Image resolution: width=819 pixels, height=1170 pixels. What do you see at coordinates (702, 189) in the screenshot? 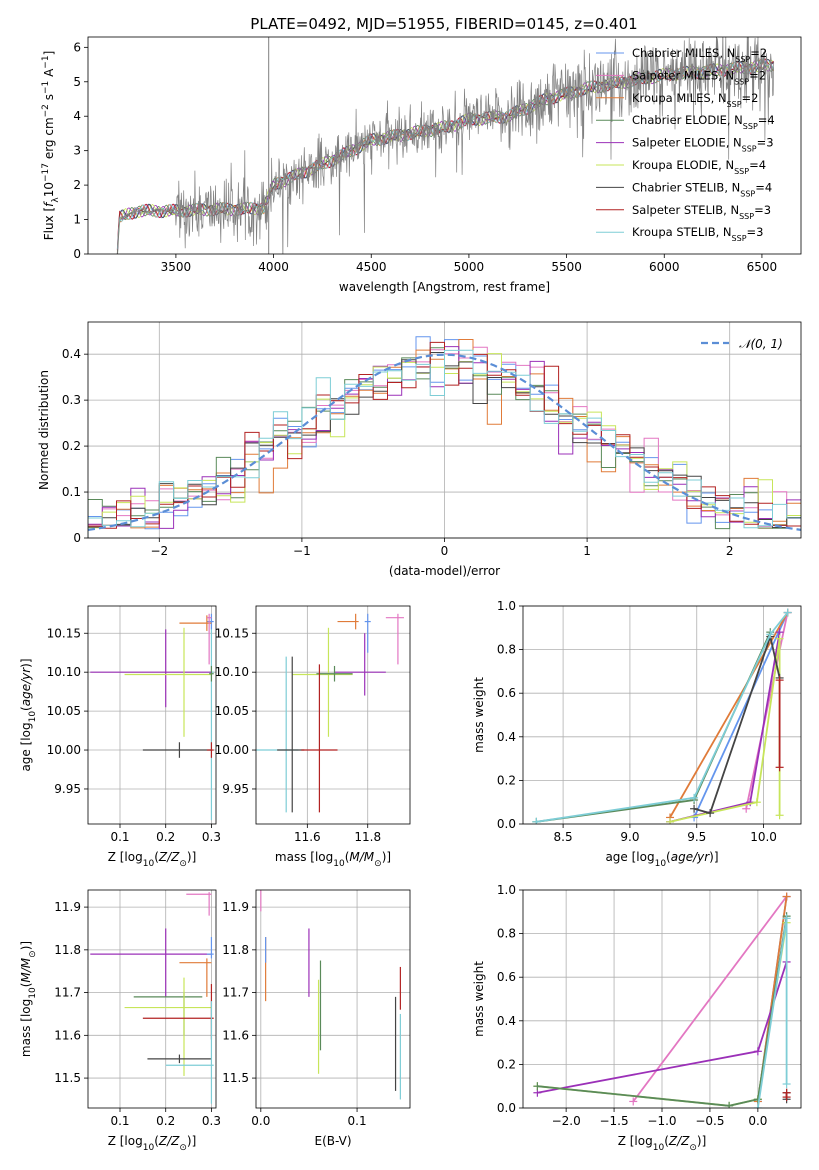
I see `legend-label: Chabrier STELIB, NSSP=4` at bounding box center [702, 189].